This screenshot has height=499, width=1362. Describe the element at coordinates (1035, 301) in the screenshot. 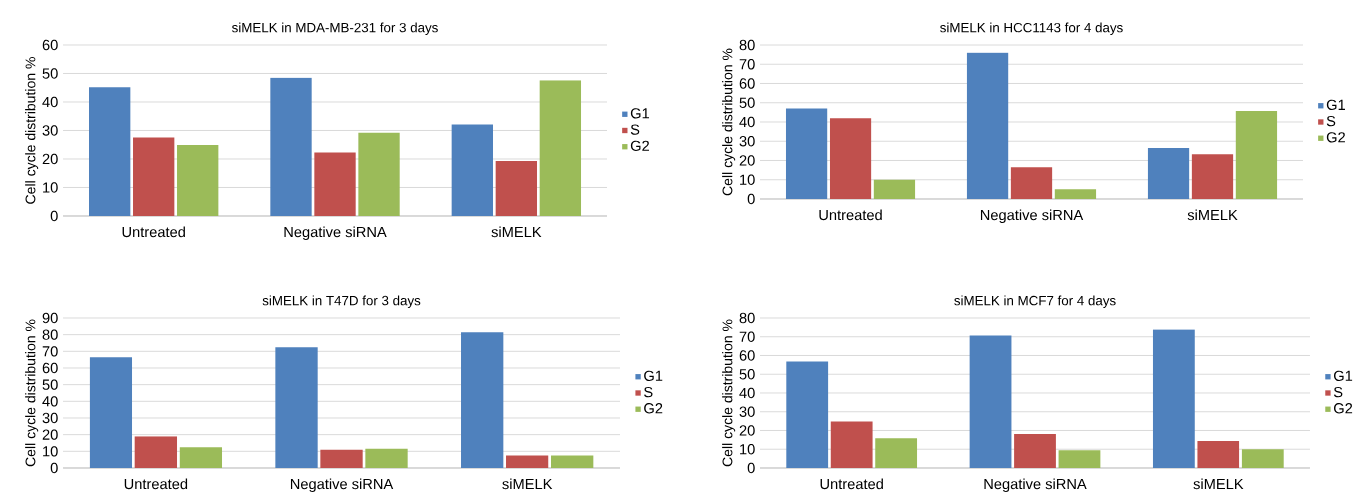

I see `chart-title: siMELK in MCF7 for 4 days` at that location.